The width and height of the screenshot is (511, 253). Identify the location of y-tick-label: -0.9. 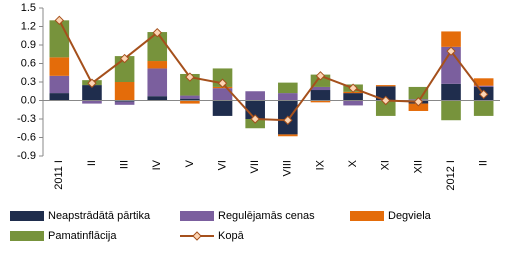
(26, 156).